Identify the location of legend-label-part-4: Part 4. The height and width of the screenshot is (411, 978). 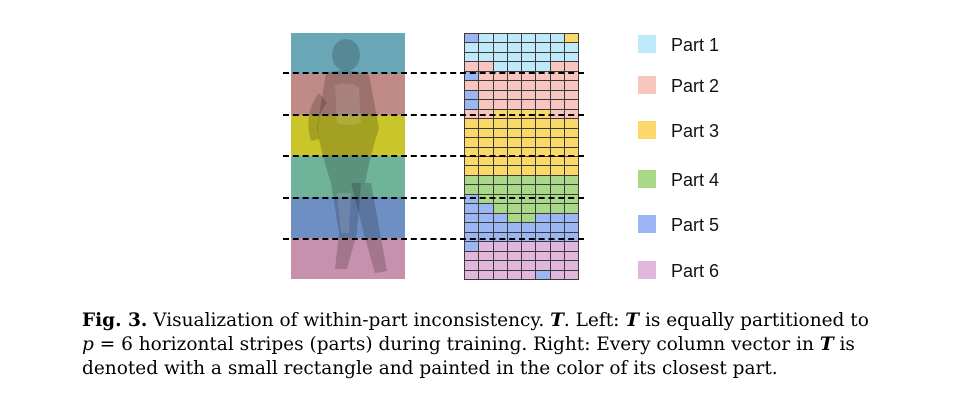
(695, 180).